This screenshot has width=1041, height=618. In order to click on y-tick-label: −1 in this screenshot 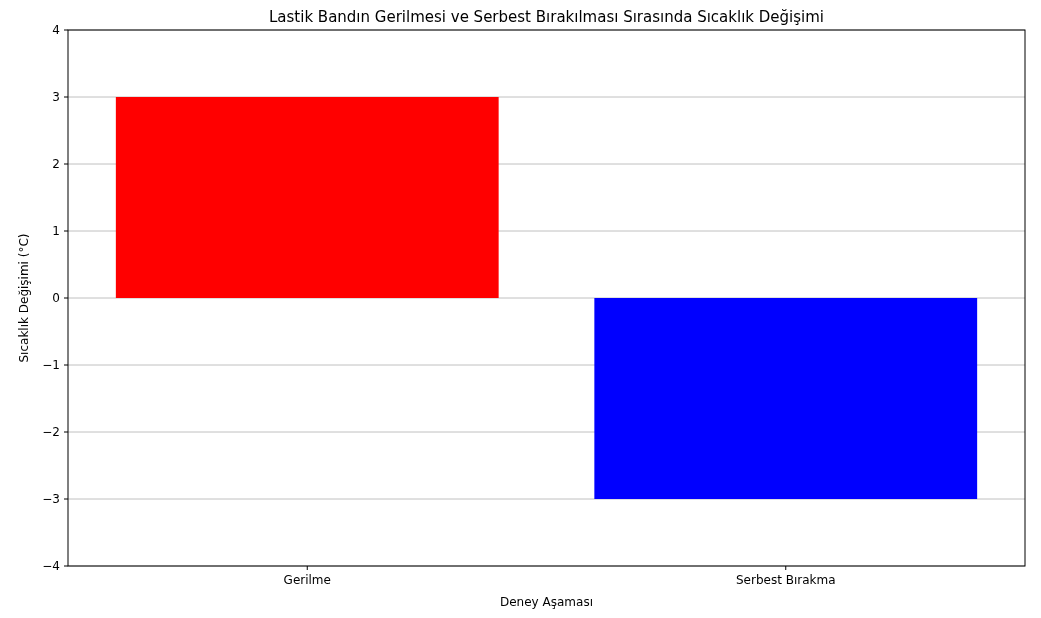, I will do `click(51, 365)`.